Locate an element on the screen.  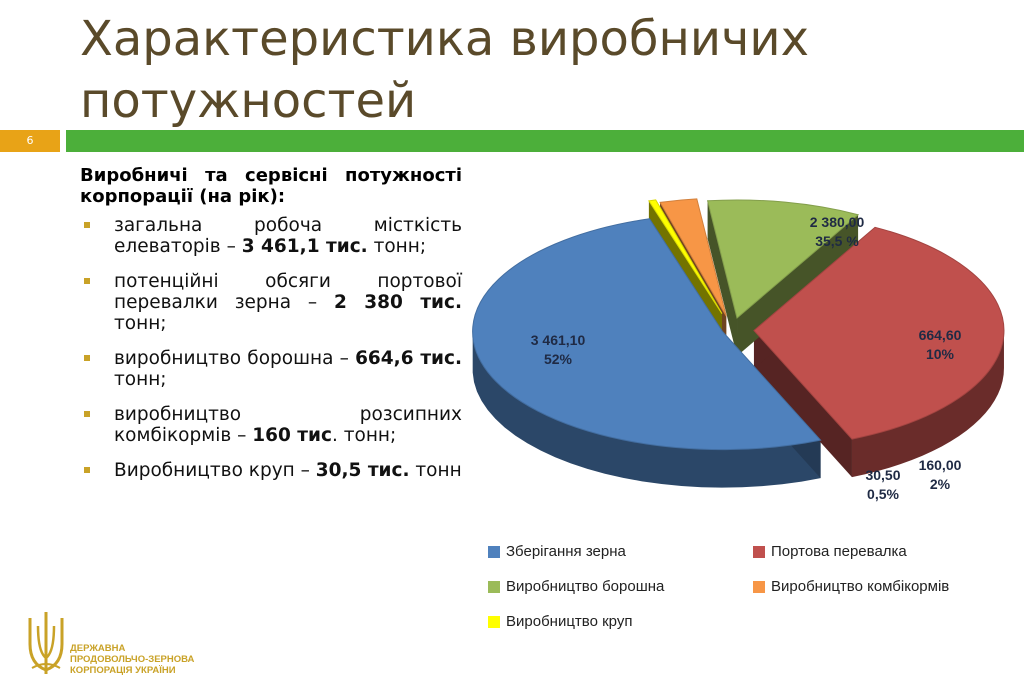
data-label-value: 2 380,00 is located at coordinates (837, 222).